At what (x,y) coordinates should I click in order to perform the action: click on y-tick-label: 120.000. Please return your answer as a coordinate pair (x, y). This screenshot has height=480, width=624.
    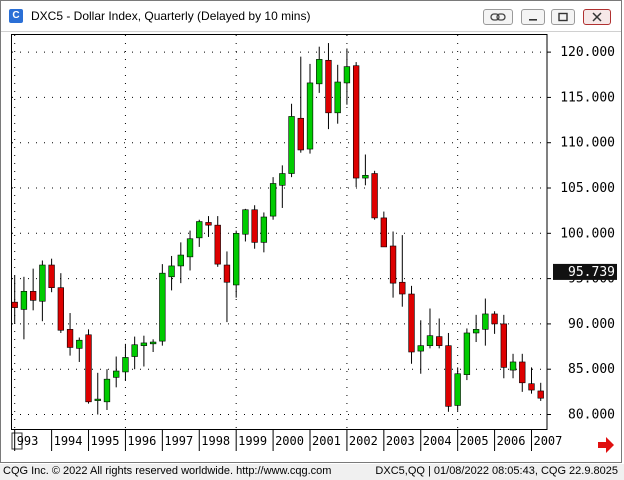
    Looking at the image, I should click on (587, 52).